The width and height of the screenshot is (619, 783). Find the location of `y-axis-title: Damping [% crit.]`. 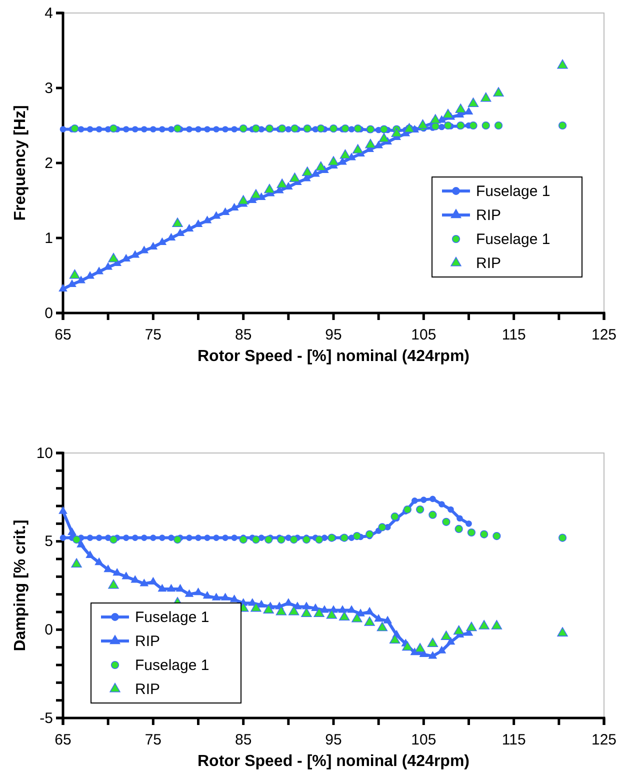

y-axis-title: Damping [% crit.] is located at coordinates (20, 586).